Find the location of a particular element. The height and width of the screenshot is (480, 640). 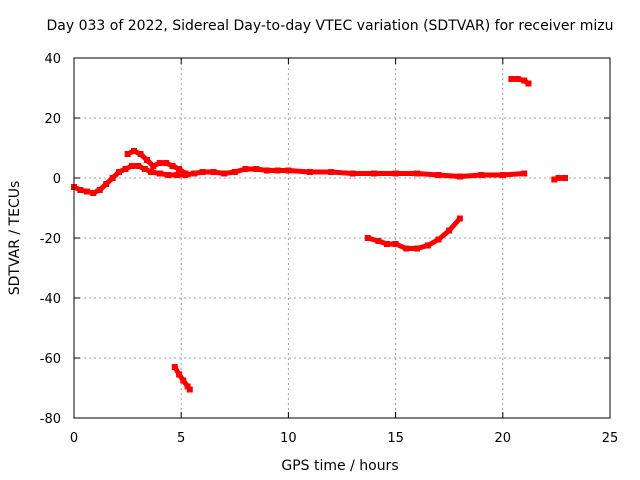

series-main-trace is located at coordinates (299, 179).